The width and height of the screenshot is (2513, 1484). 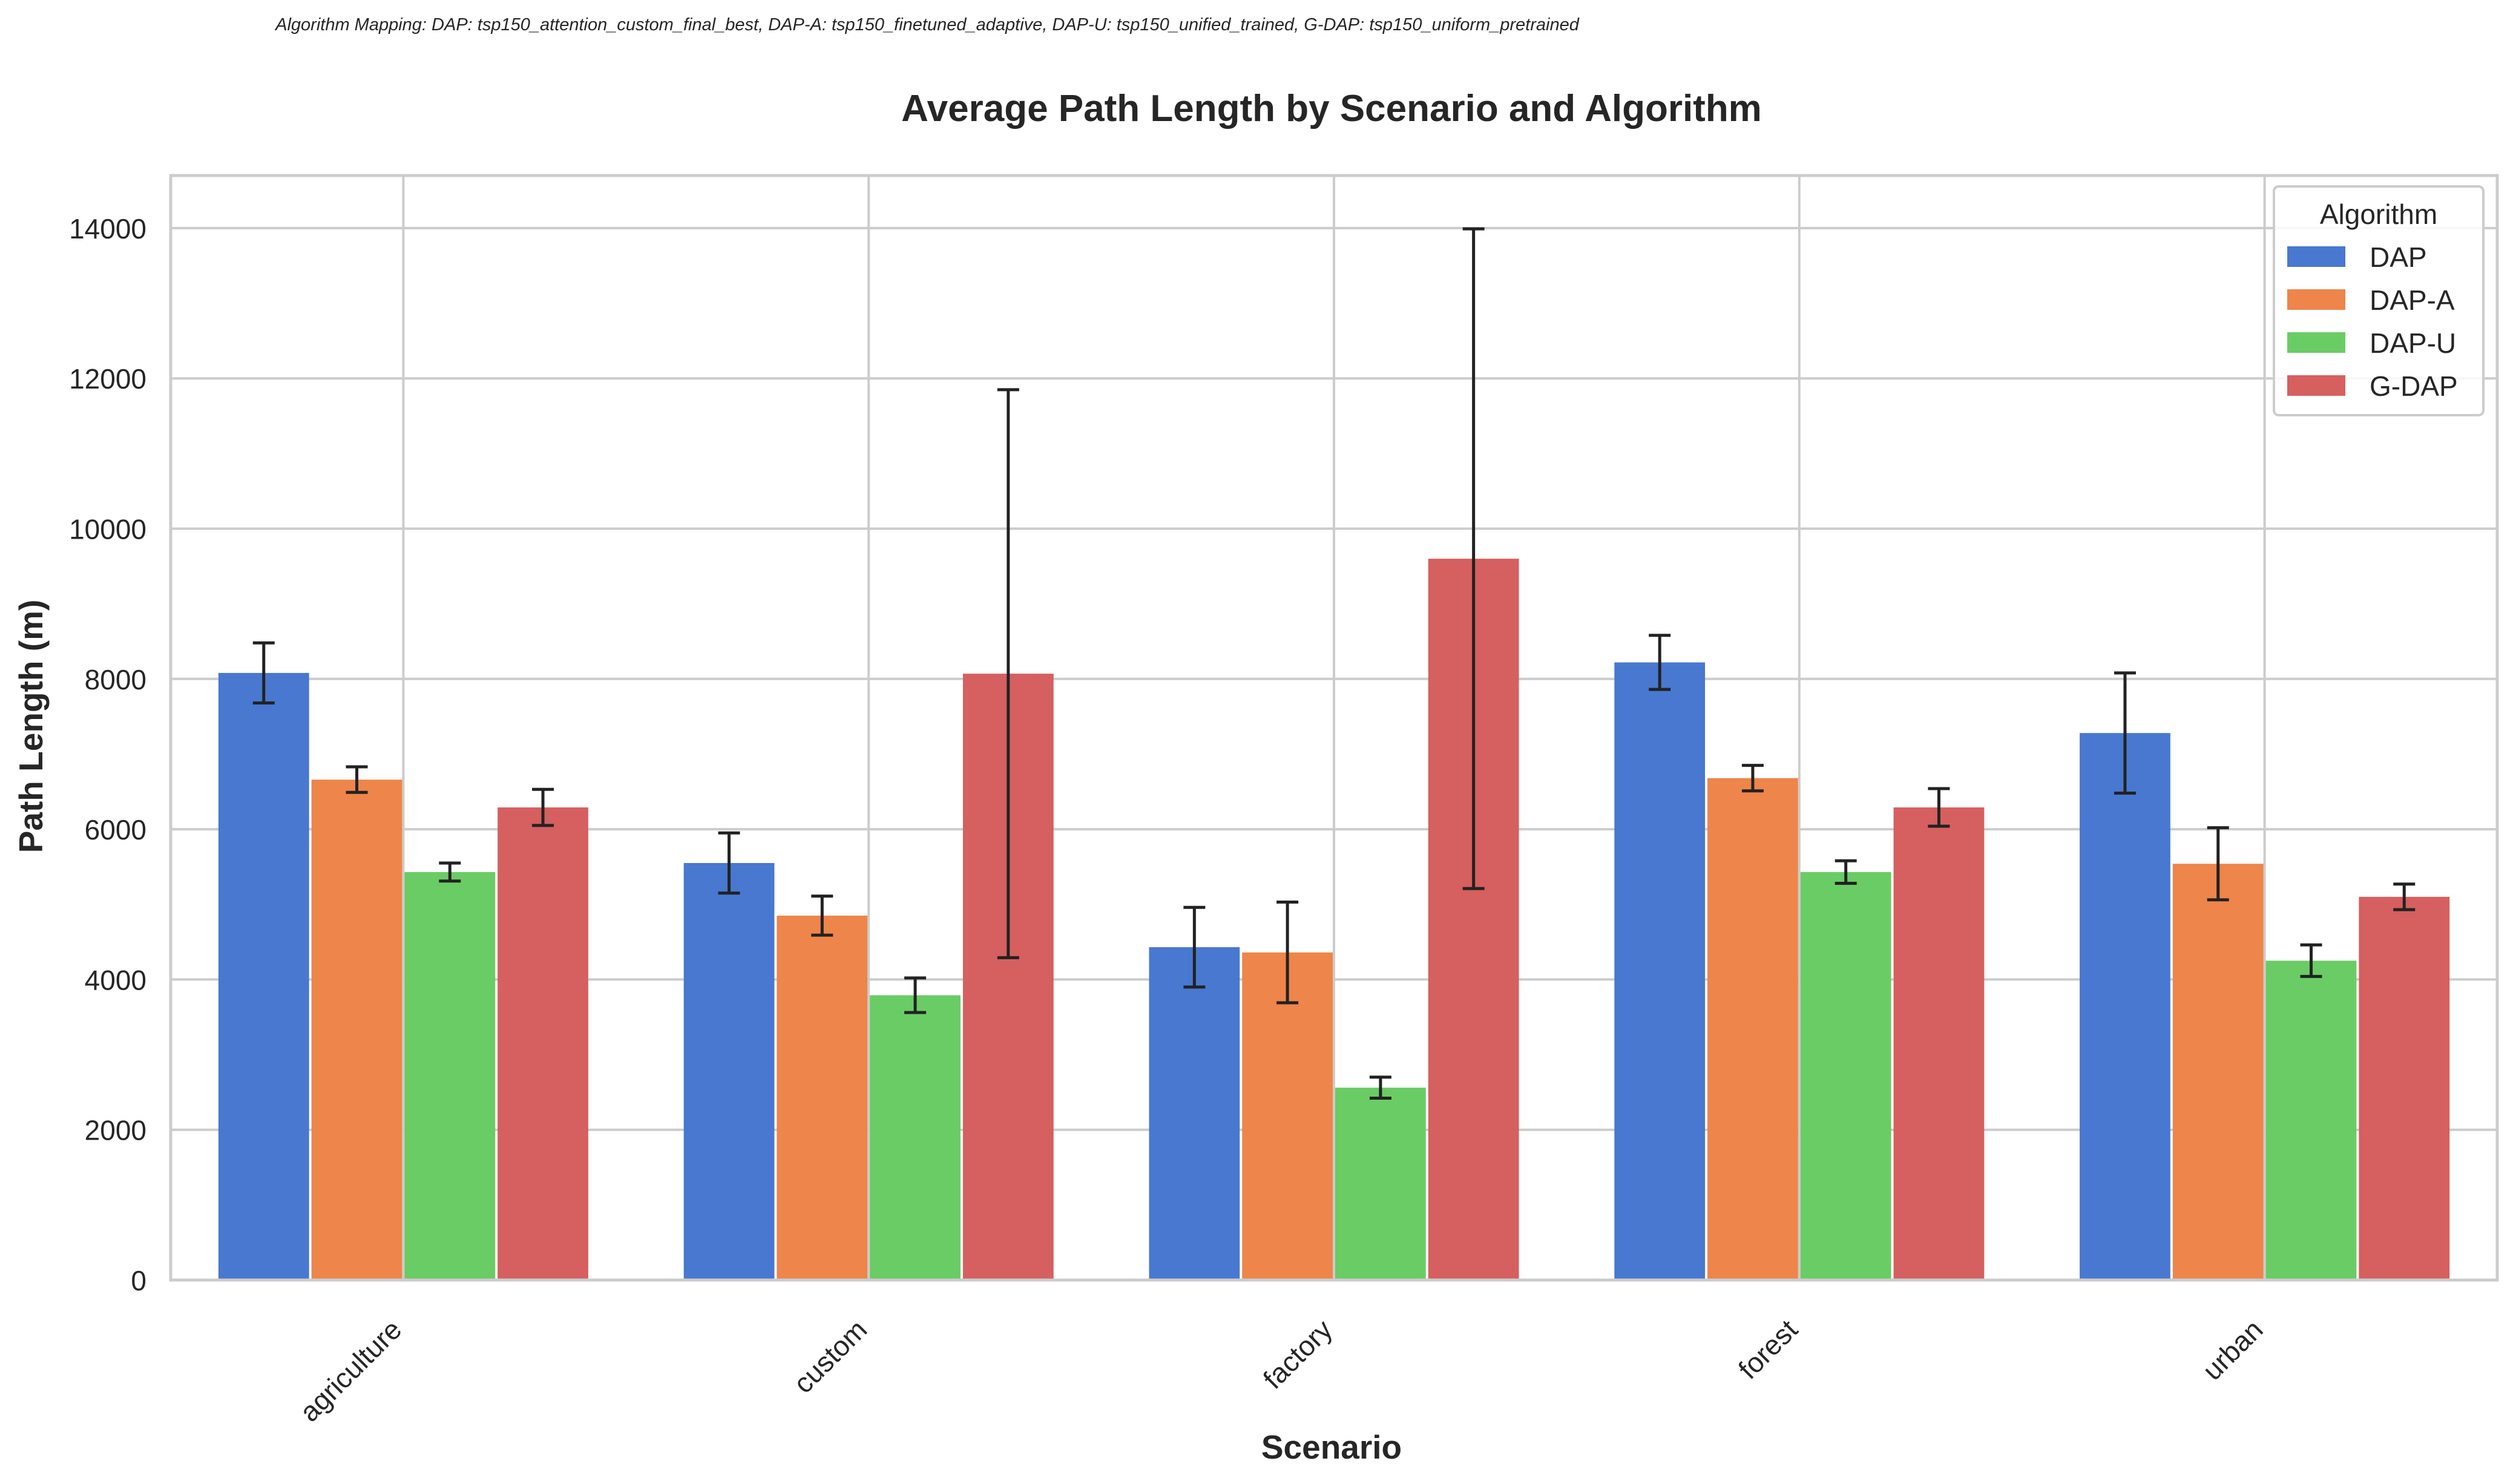 I want to click on y-tick-label: 10000, so click(x=107, y=530).